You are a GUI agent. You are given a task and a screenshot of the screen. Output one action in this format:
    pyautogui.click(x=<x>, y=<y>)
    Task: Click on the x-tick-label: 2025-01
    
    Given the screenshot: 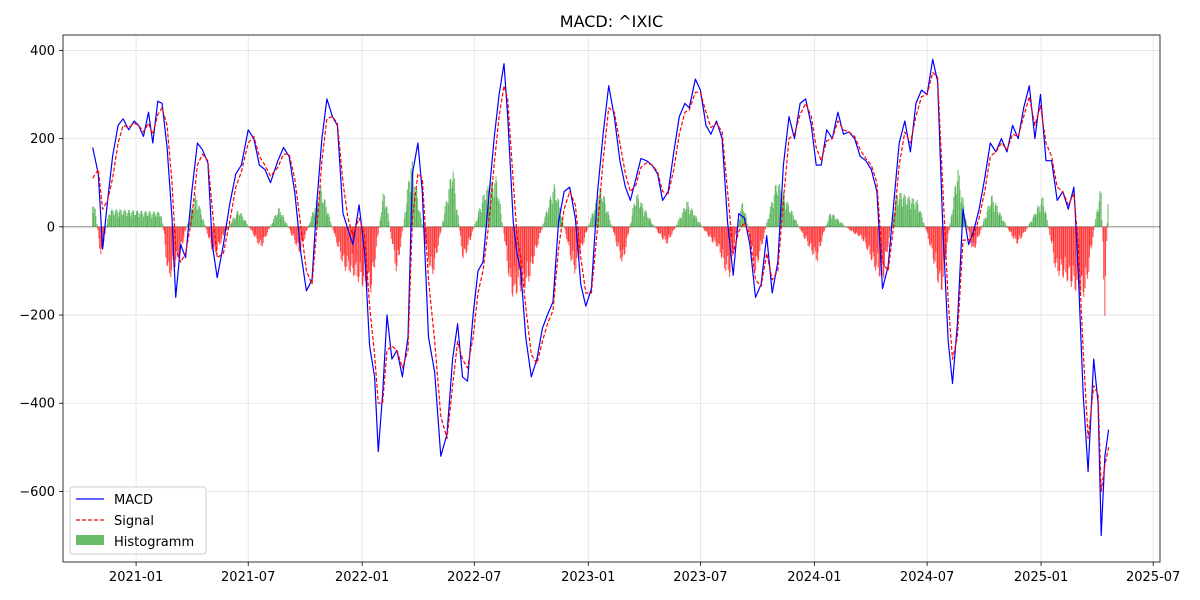 What is the action you would take?
    pyautogui.click(x=1041, y=577)
    